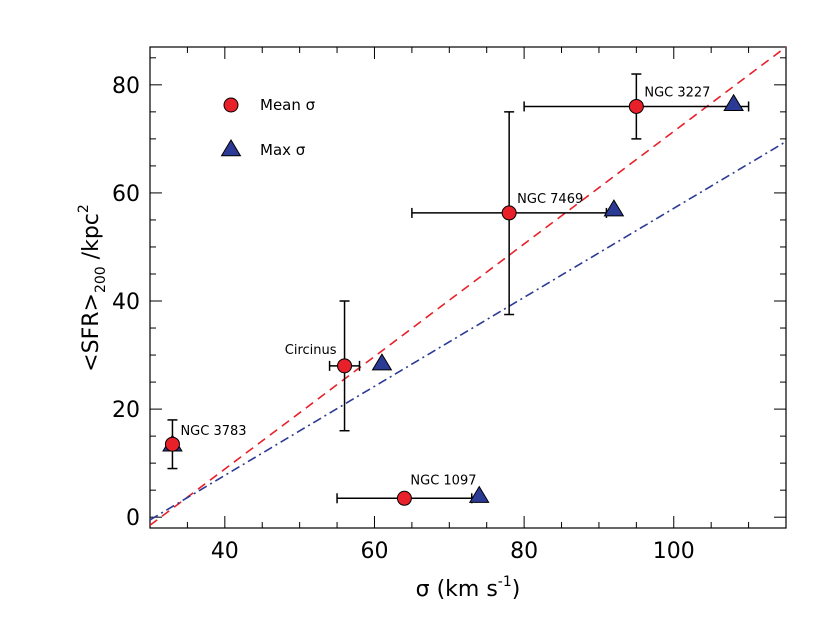 The image size is (830, 623). I want to click on y-tick-label: 40, so click(126, 302).